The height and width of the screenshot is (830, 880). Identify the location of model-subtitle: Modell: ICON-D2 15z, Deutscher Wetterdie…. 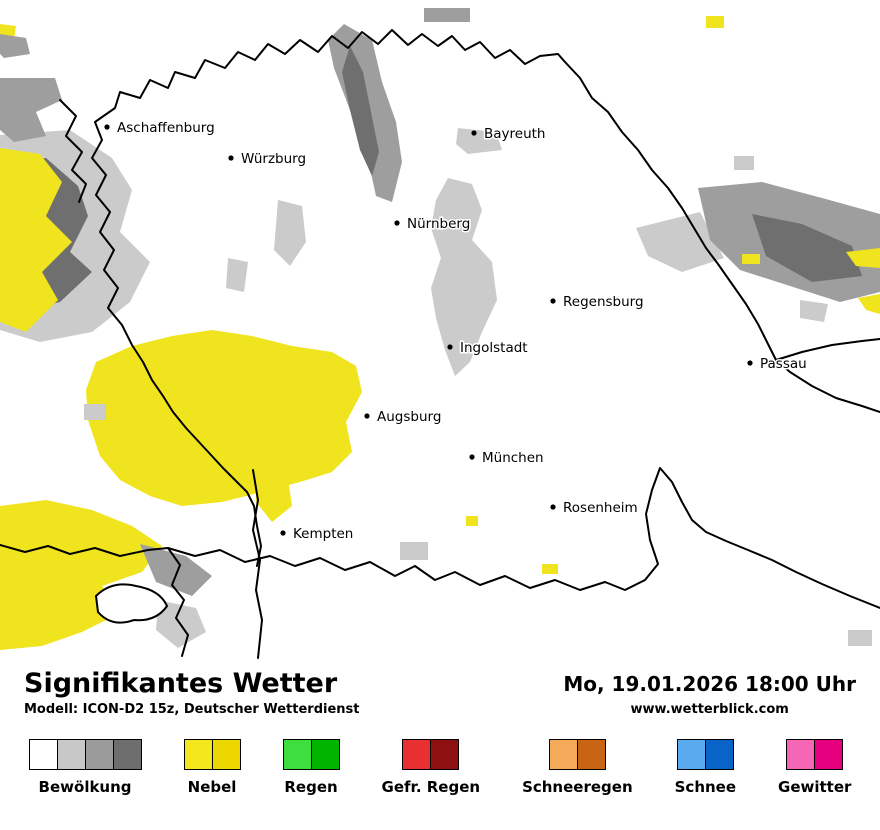
(192, 710).